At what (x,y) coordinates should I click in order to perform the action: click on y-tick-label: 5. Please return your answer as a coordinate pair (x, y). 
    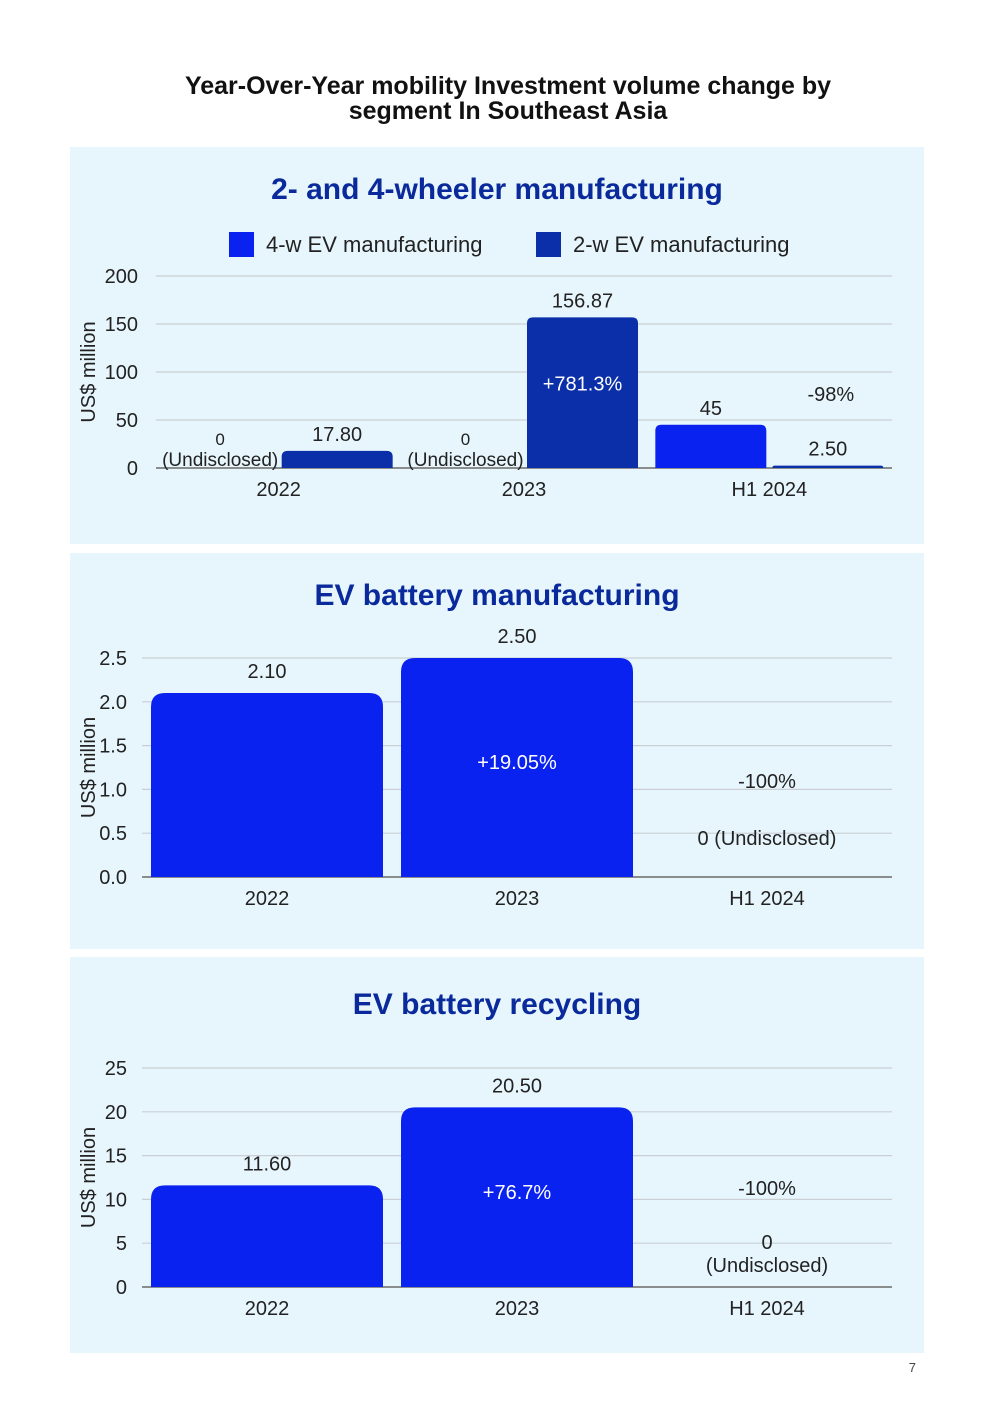
    Looking at the image, I should click on (121, 1244).